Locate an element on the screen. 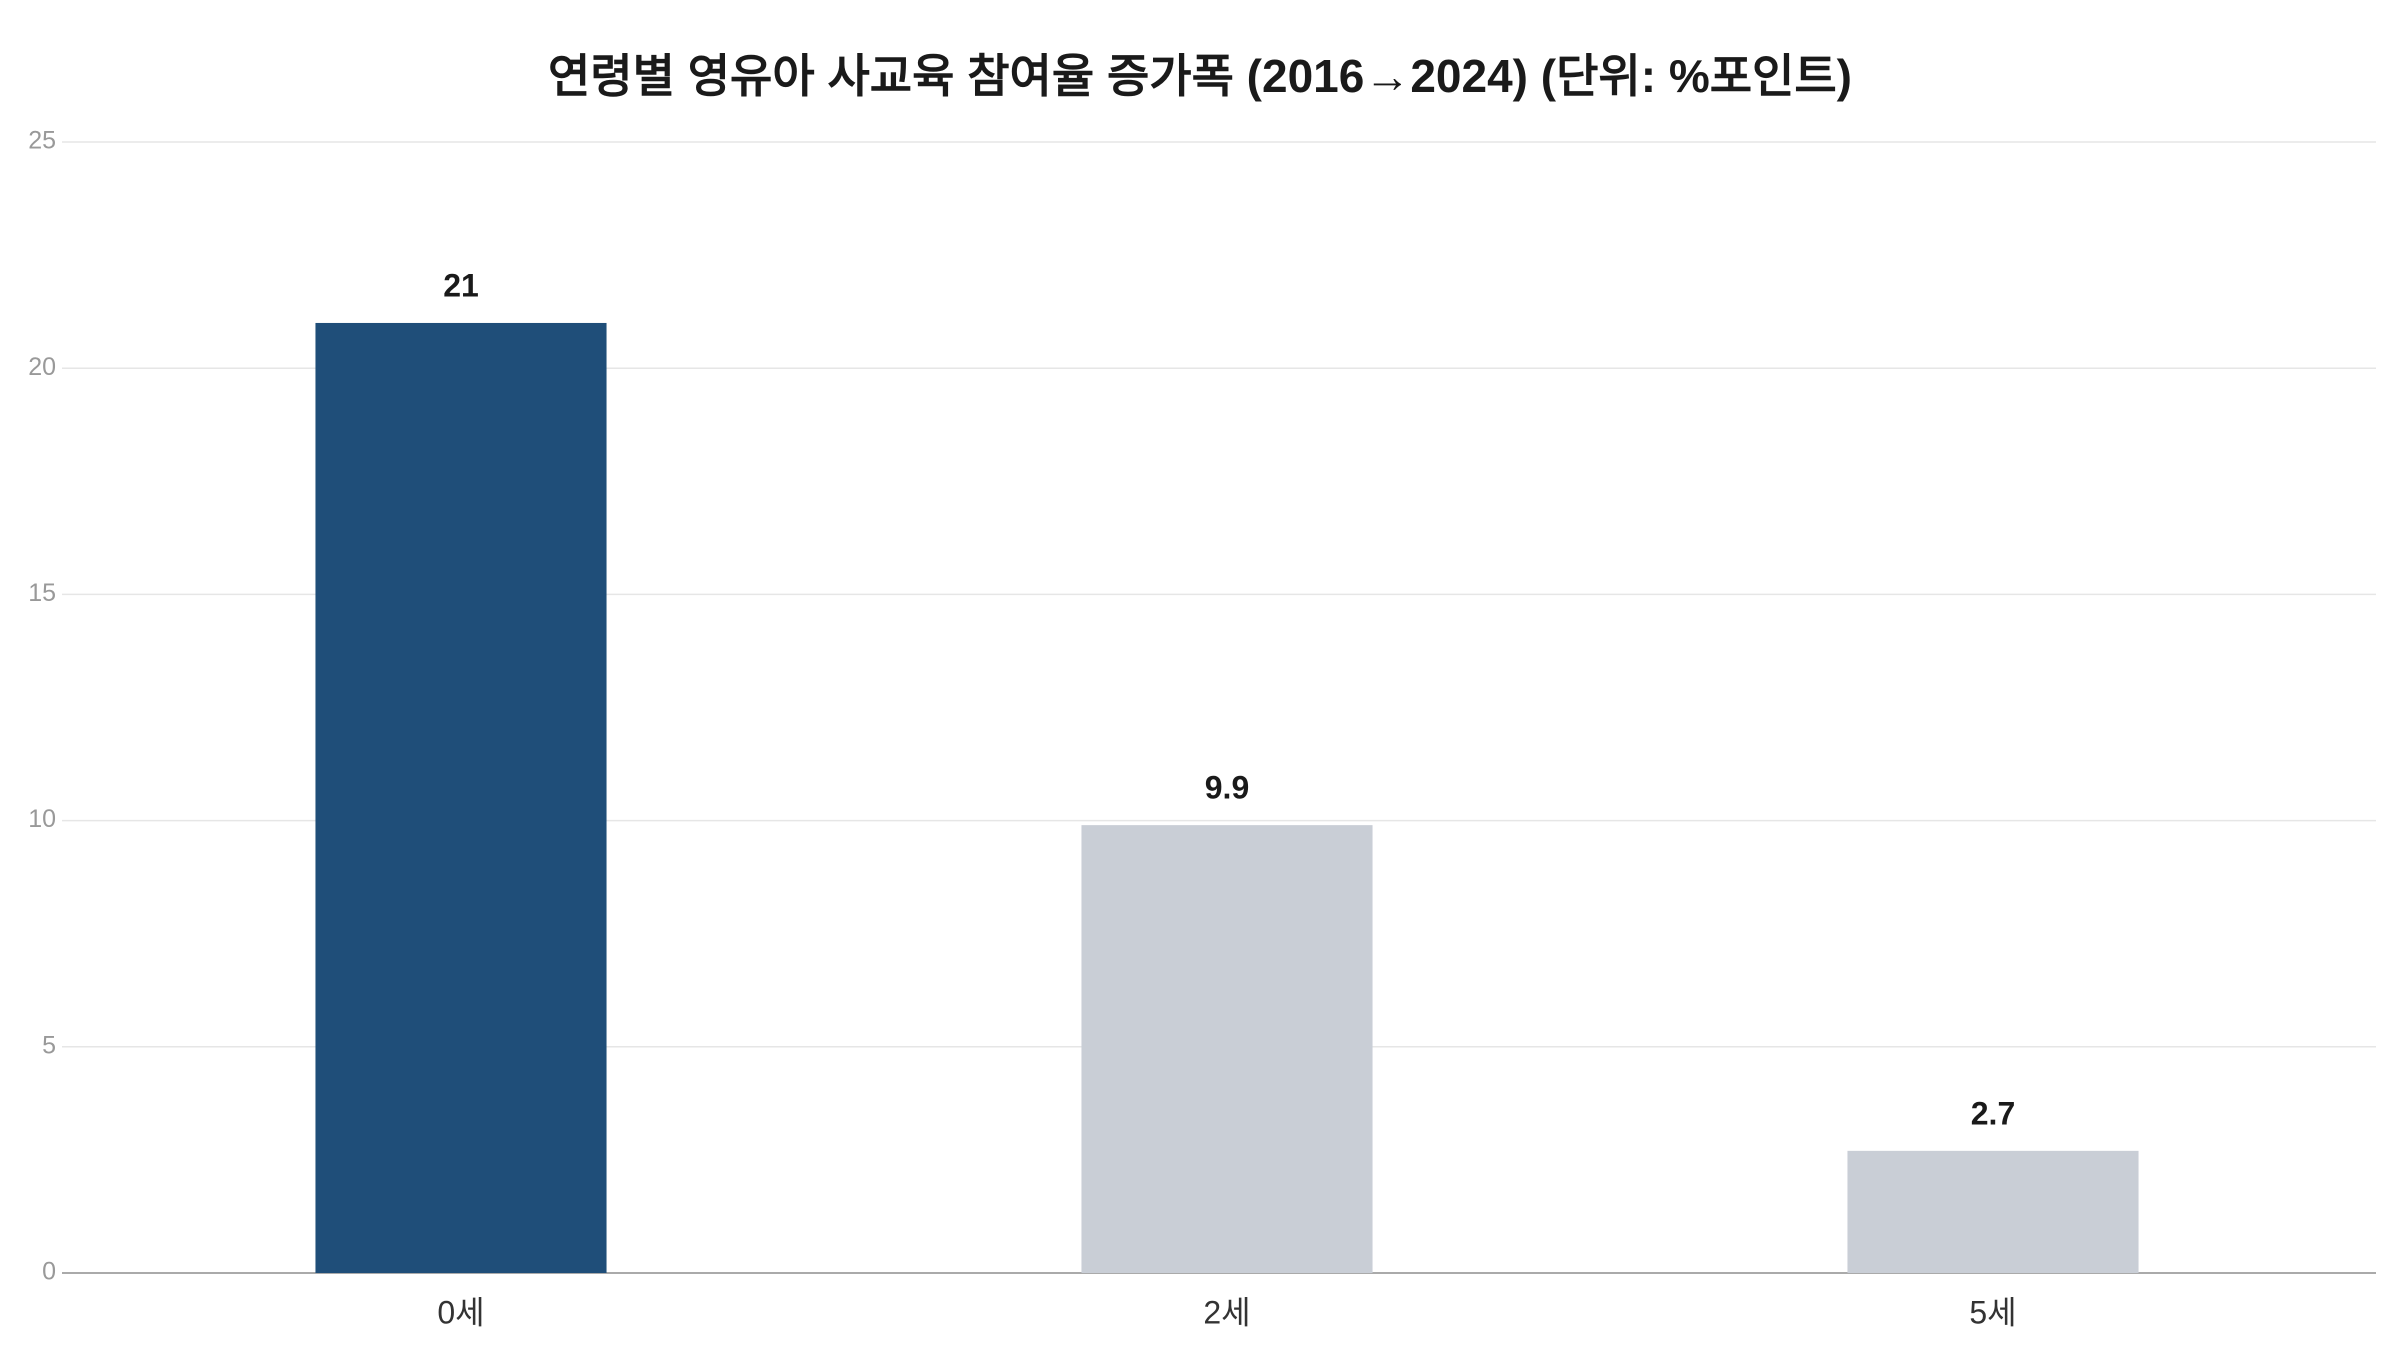 The height and width of the screenshot is (1350, 2400). value-label: 21 is located at coordinates (461, 285).